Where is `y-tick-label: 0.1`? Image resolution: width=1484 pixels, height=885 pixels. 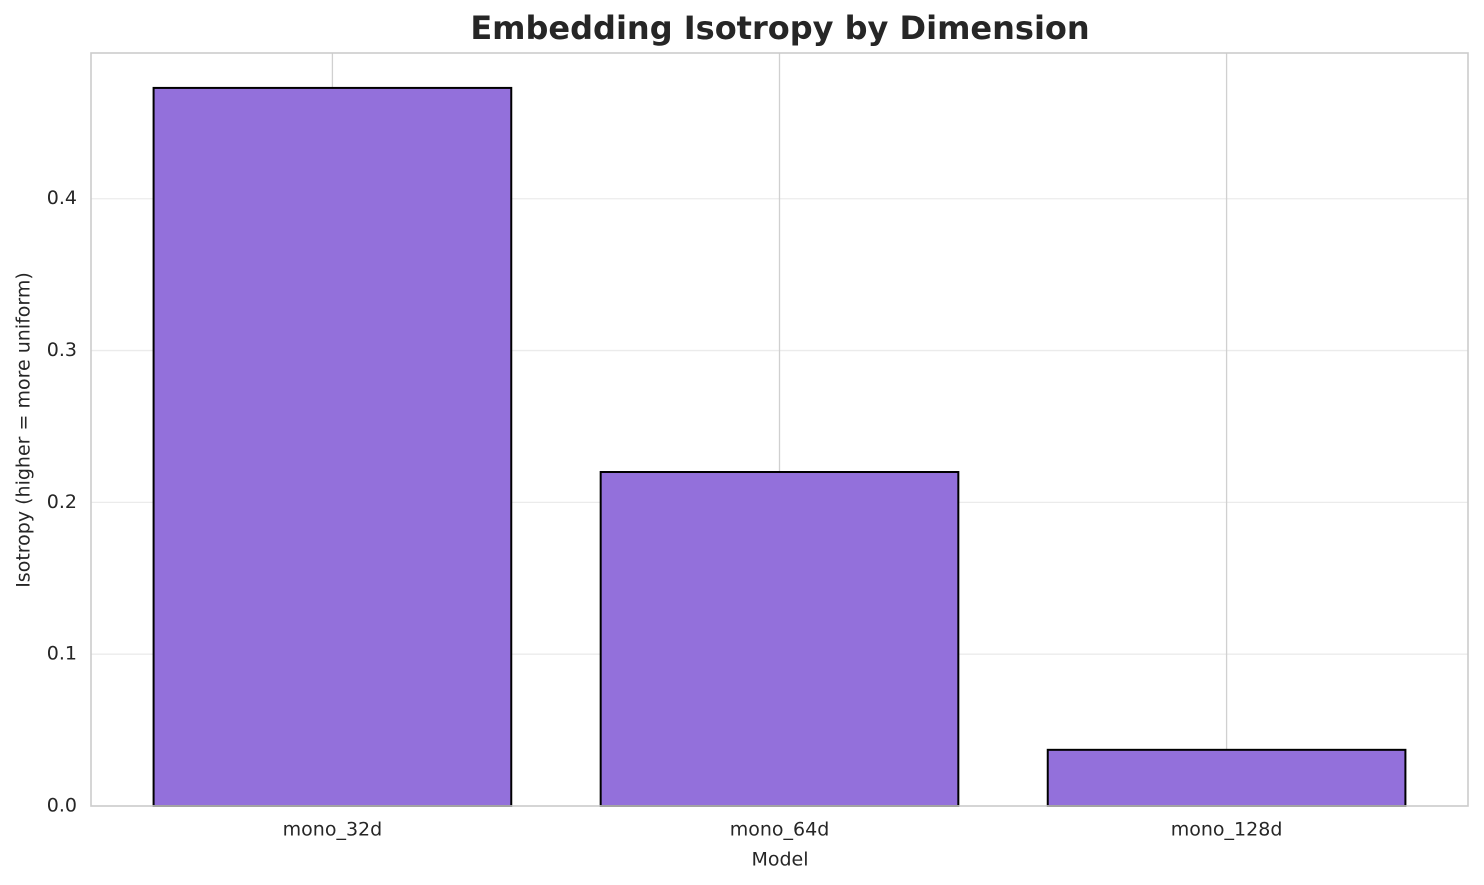
y-tick-label: 0.1 is located at coordinates (62, 654).